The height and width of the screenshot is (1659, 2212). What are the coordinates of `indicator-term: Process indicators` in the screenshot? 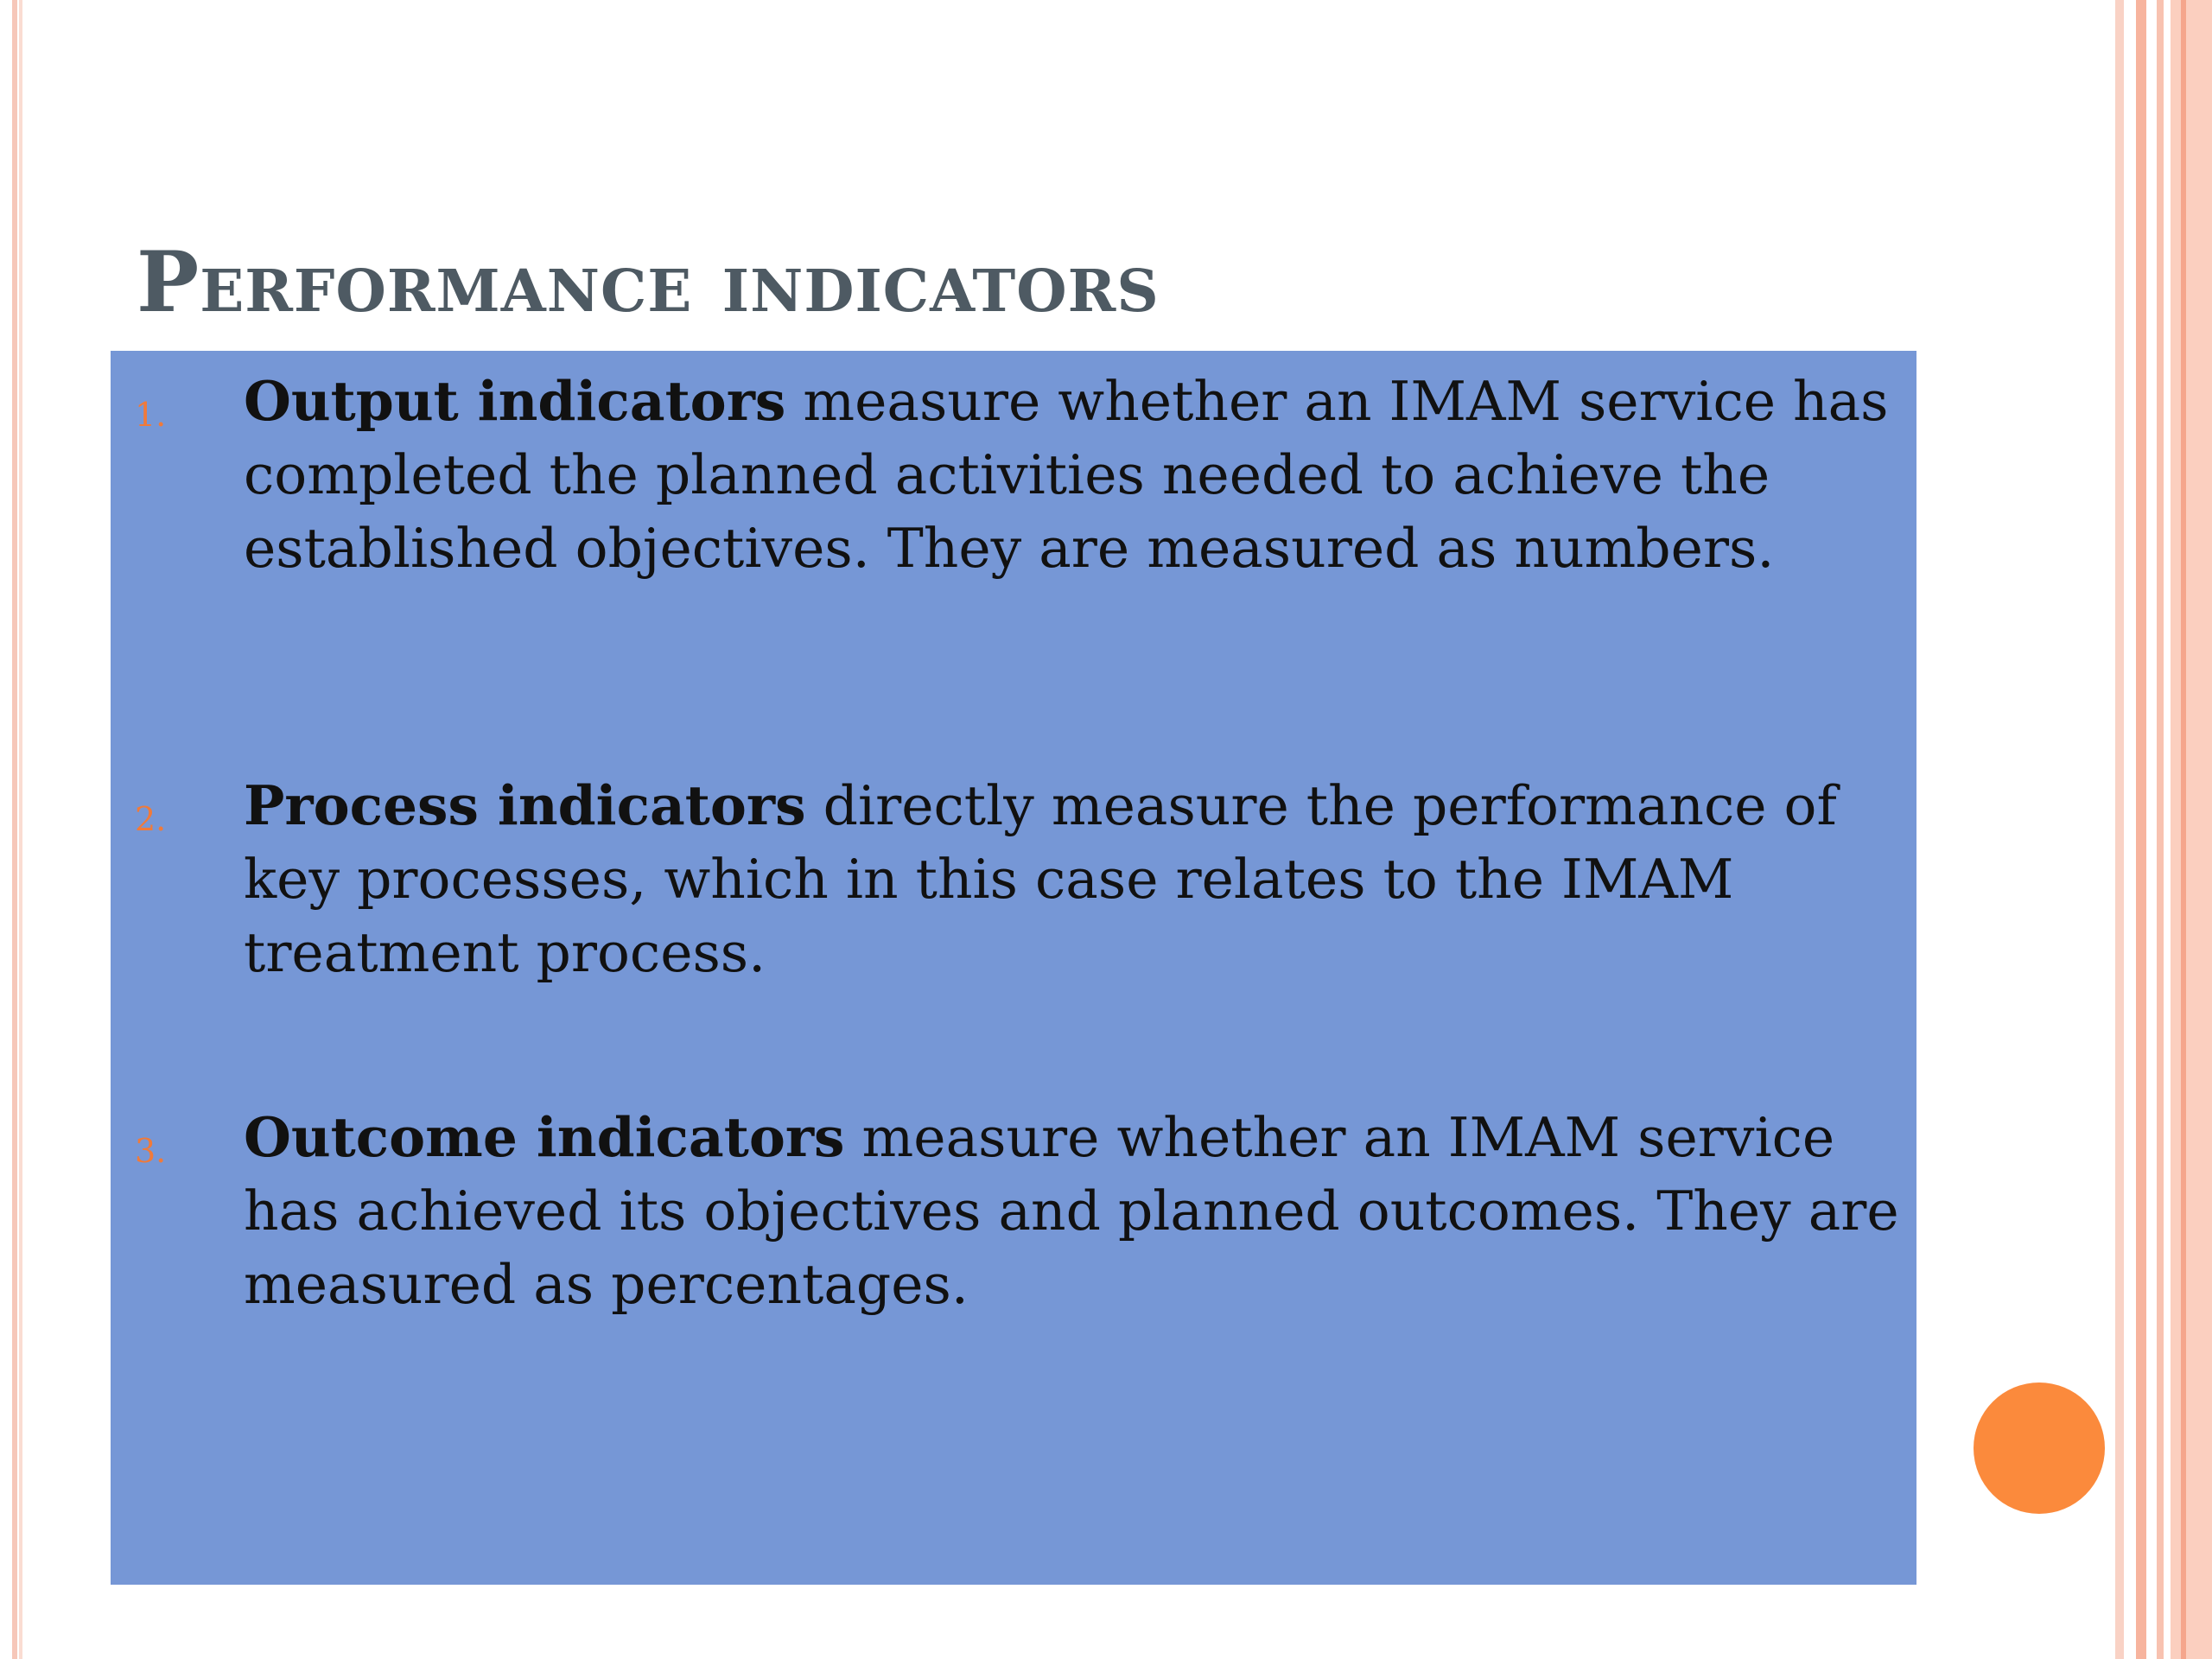 It's located at (525, 805).